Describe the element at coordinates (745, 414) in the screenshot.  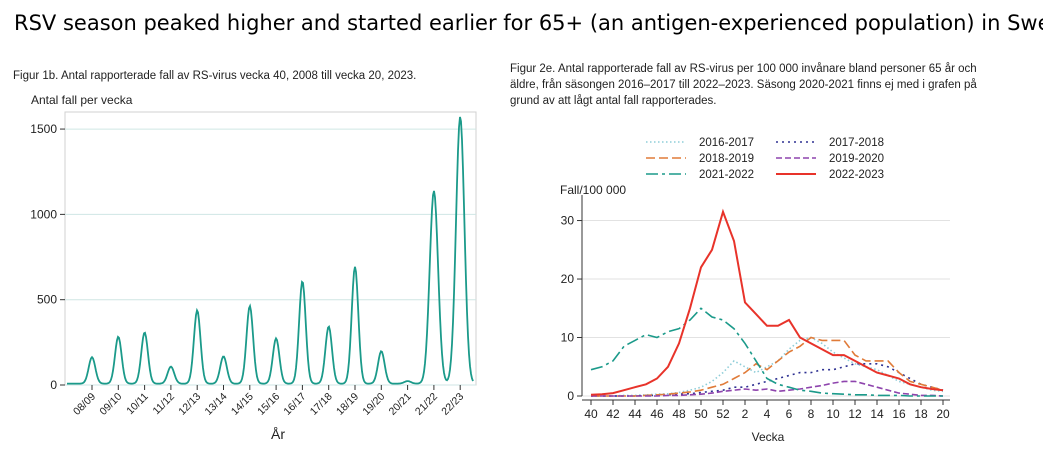
I see `x-tick-label: 2` at that location.